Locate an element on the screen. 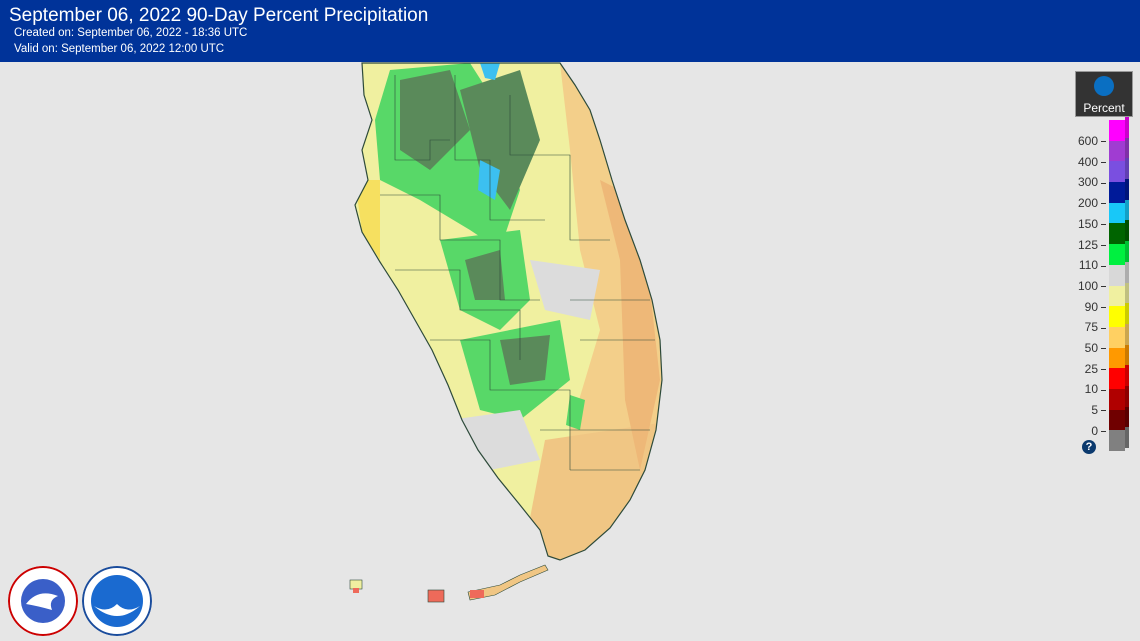  legend-tick-label: 75 is located at coordinates (1085, 327).